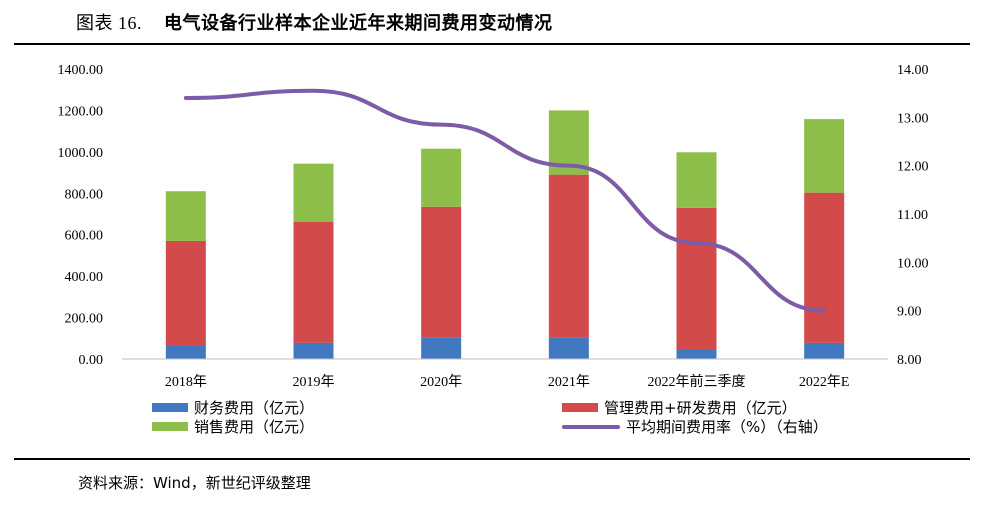  What do you see at coordinates (81, 70) in the screenshot?
I see `left-tick-label: 1400.00` at bounding box center [81, 70].